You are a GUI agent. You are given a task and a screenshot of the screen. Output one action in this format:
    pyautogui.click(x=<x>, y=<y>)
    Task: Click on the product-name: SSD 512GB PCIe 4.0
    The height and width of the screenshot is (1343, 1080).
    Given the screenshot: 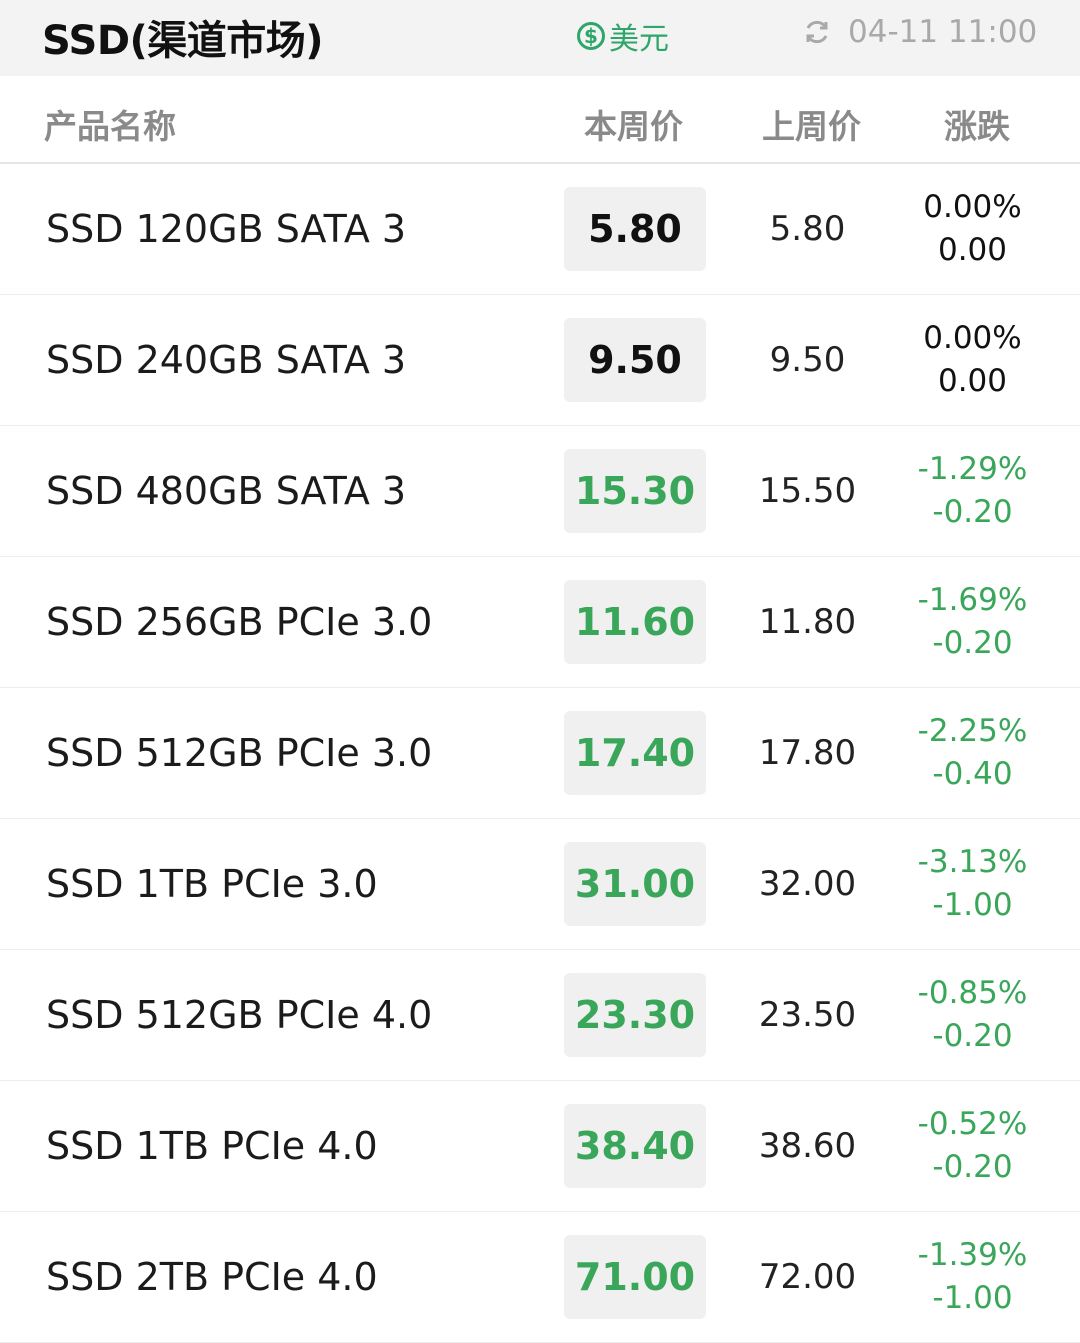 What is the action you would take?
    pyautogui.click(x=239, y=1015)
    